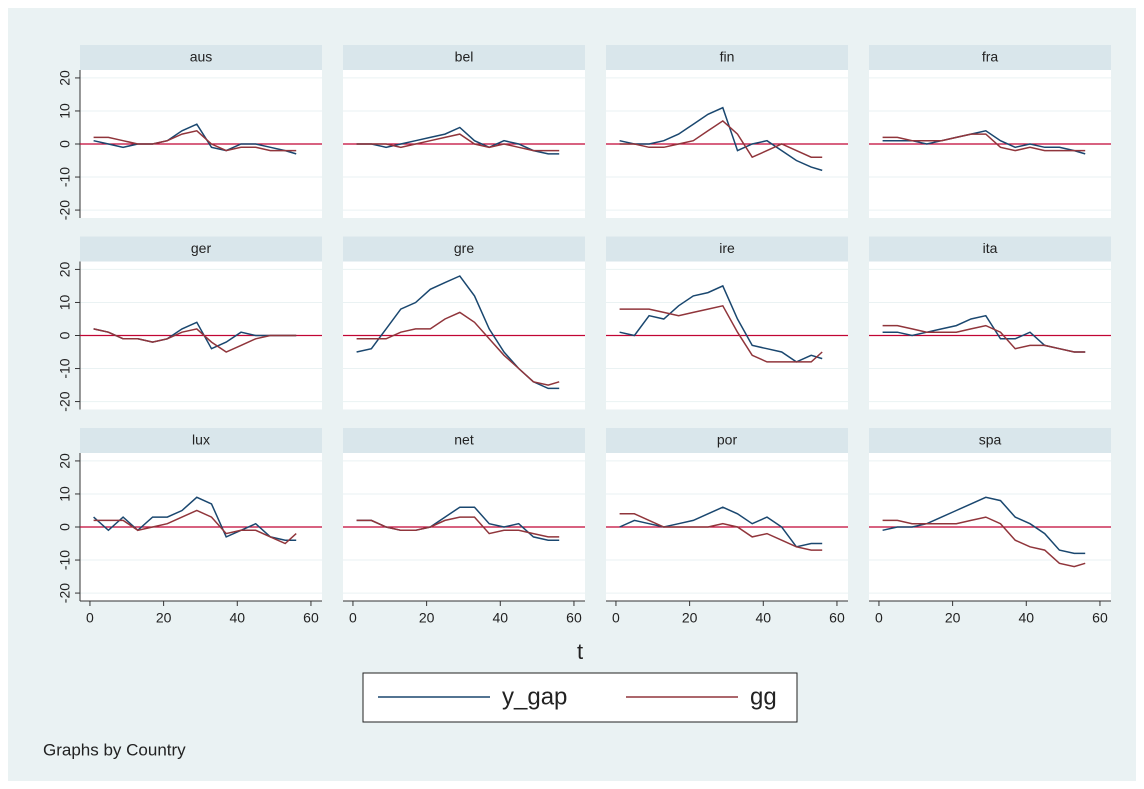 This screenshot has height=789, width=1144. What do you see at coordinates (534, 696) in the screenshot?
I see `legend-label: y_gap` at bounding box center [534, 696].